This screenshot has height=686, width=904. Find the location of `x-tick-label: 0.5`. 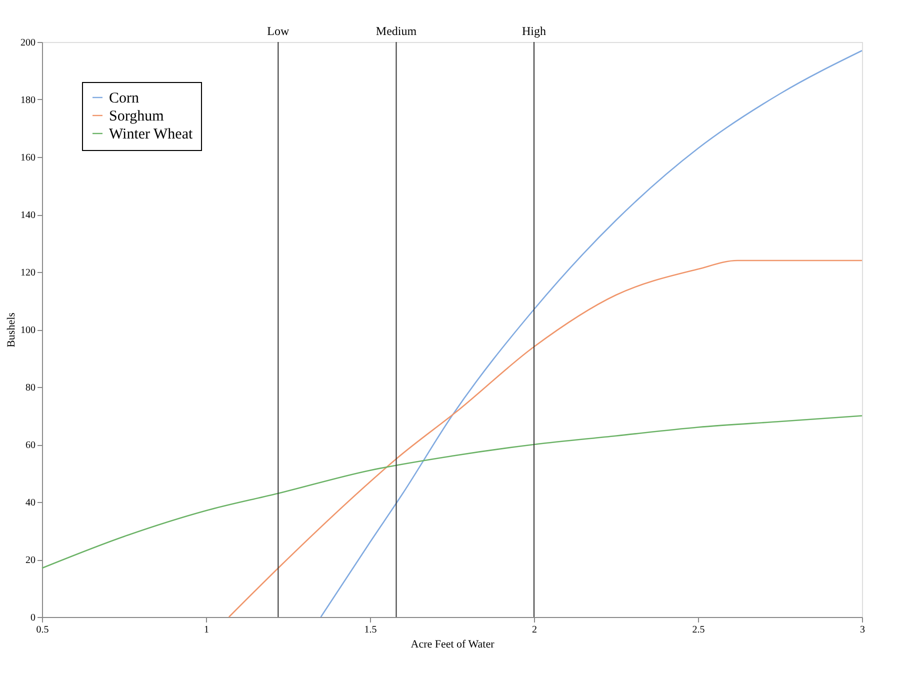

x-tick-label: 0.5 is located at coordinates (42, 630).